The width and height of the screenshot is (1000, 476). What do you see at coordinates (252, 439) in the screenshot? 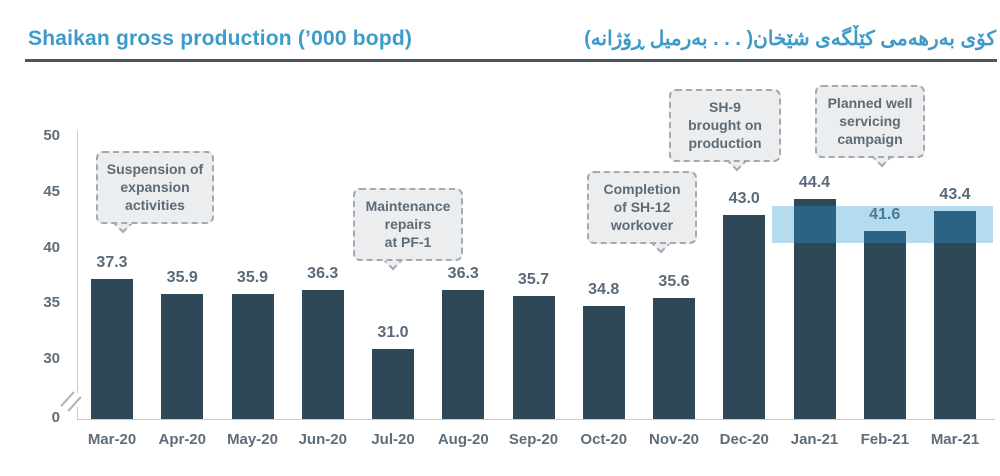
I see `x-axis-label: May-20` at bounding box center [252, 439].